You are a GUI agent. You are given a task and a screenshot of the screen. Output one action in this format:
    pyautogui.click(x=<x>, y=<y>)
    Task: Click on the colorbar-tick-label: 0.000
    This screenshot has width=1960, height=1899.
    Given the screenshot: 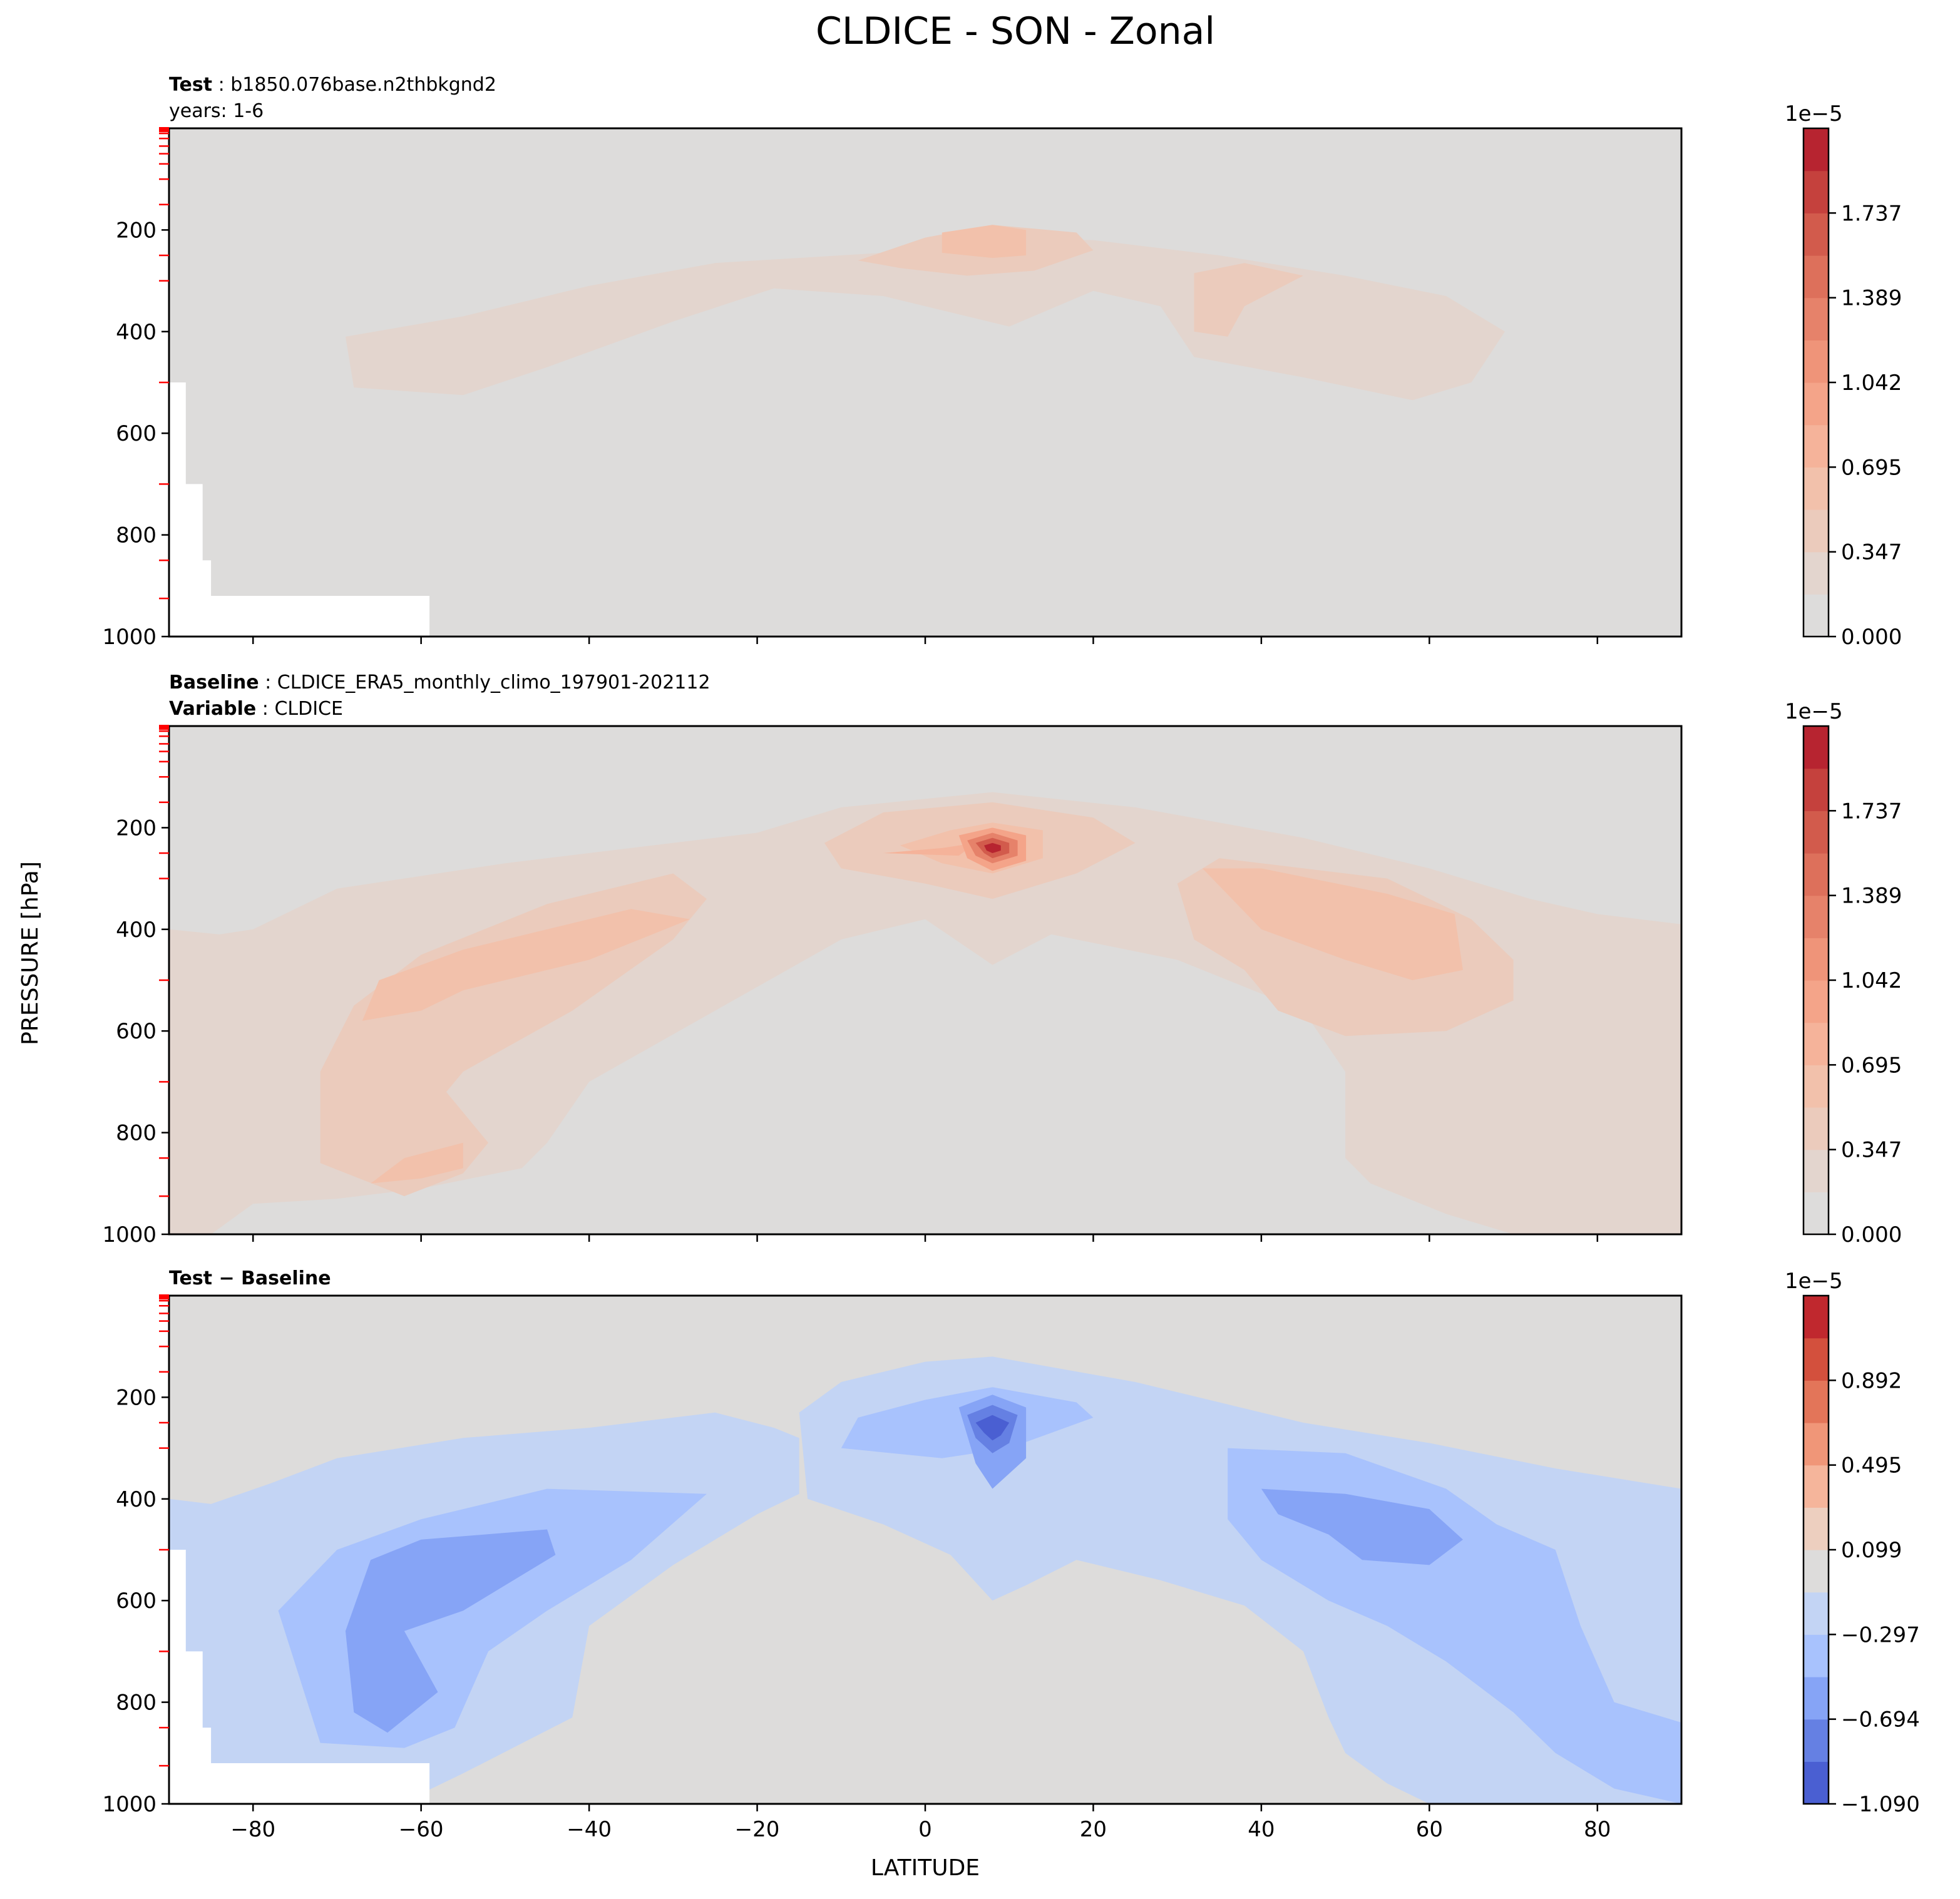 What is the action you would take?
    pyautogui.click(x=1871, y=1234)
    